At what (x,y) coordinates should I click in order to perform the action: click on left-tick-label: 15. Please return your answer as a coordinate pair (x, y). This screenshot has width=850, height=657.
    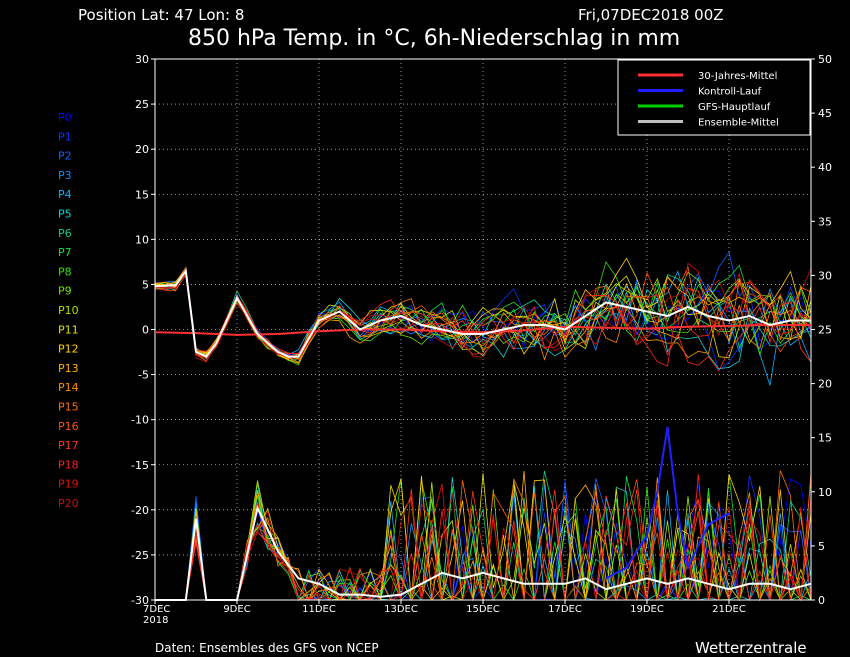
    Looking at the image, I should click on (142, 194).